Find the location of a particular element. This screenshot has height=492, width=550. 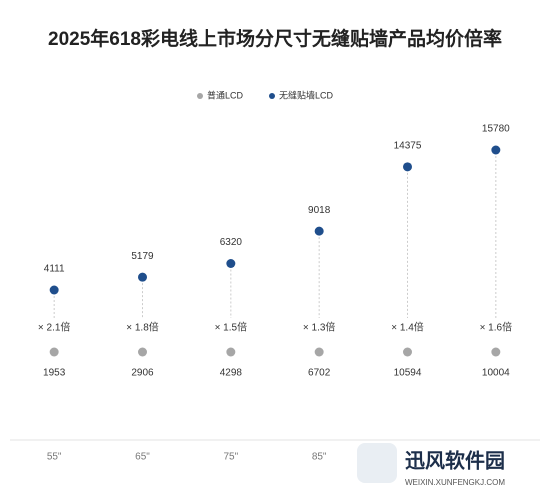

value-label: 2906 is located at coordinates (142, 373).